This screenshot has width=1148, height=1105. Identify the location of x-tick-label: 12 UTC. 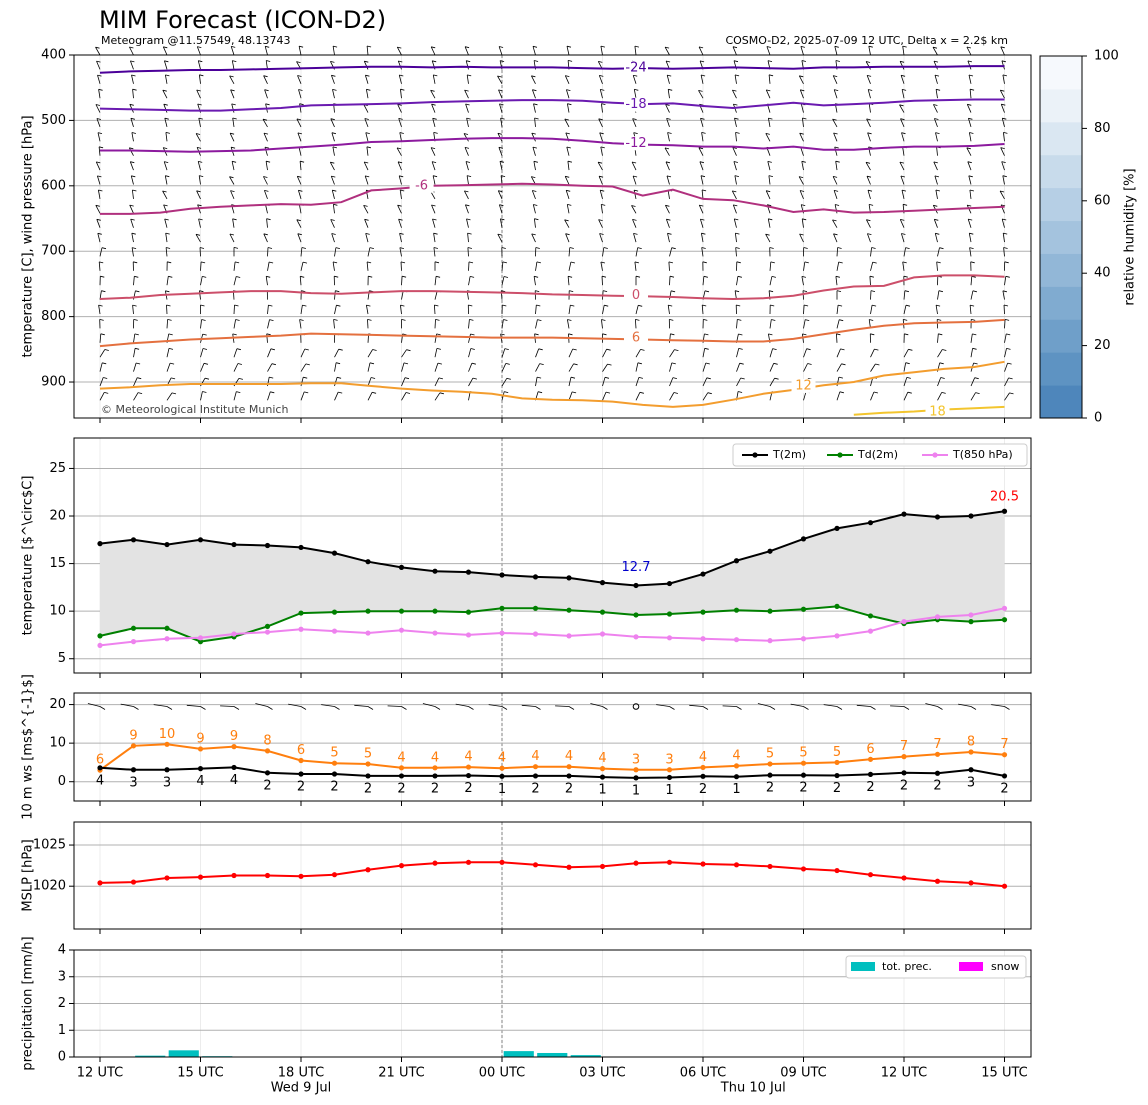
(100, 1073).